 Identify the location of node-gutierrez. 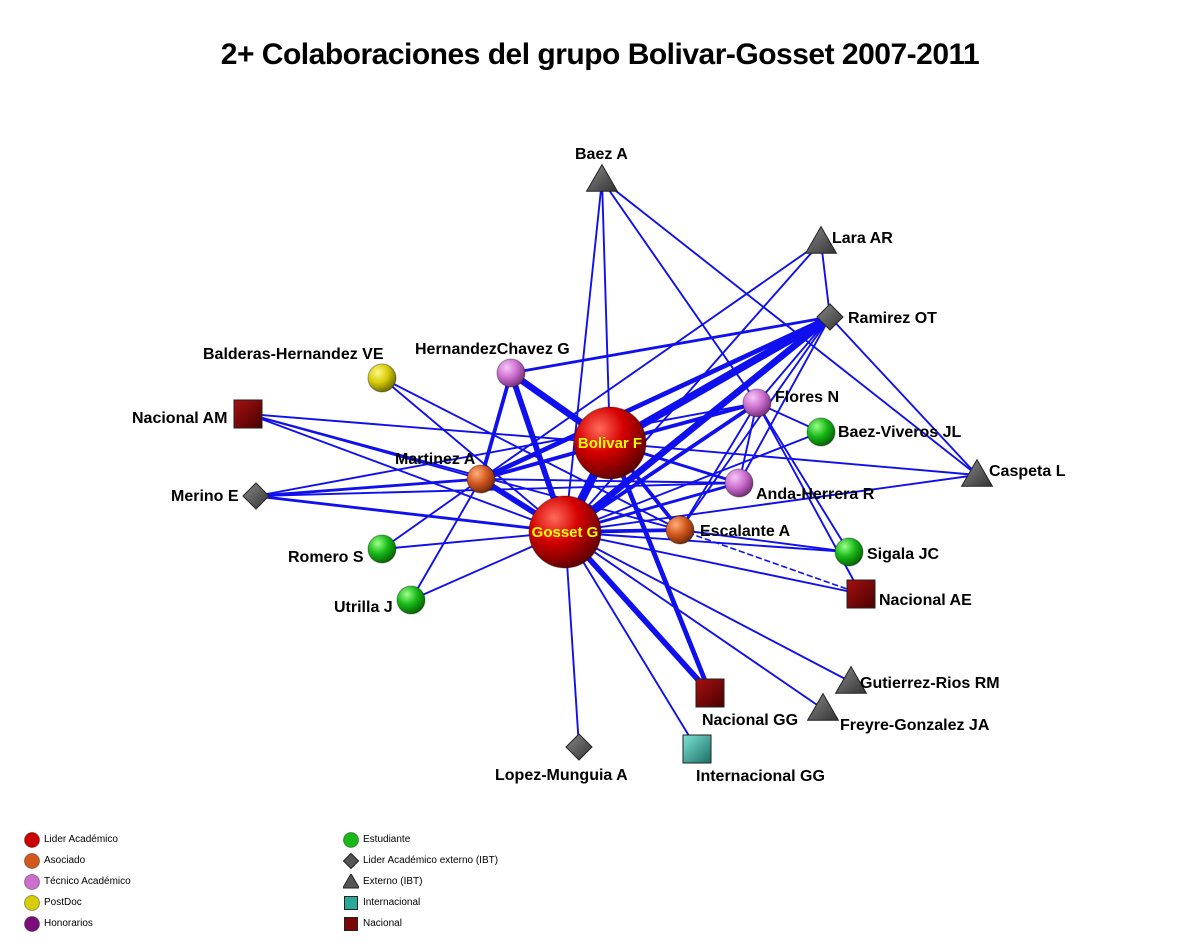
(851, 679).